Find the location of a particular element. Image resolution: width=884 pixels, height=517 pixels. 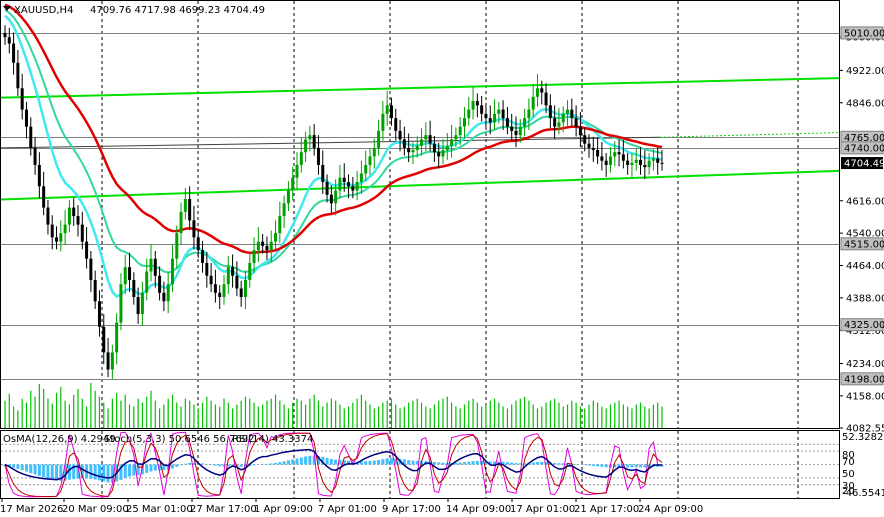

level-price-label: 4325.00 is located at coordinates (864, 325).